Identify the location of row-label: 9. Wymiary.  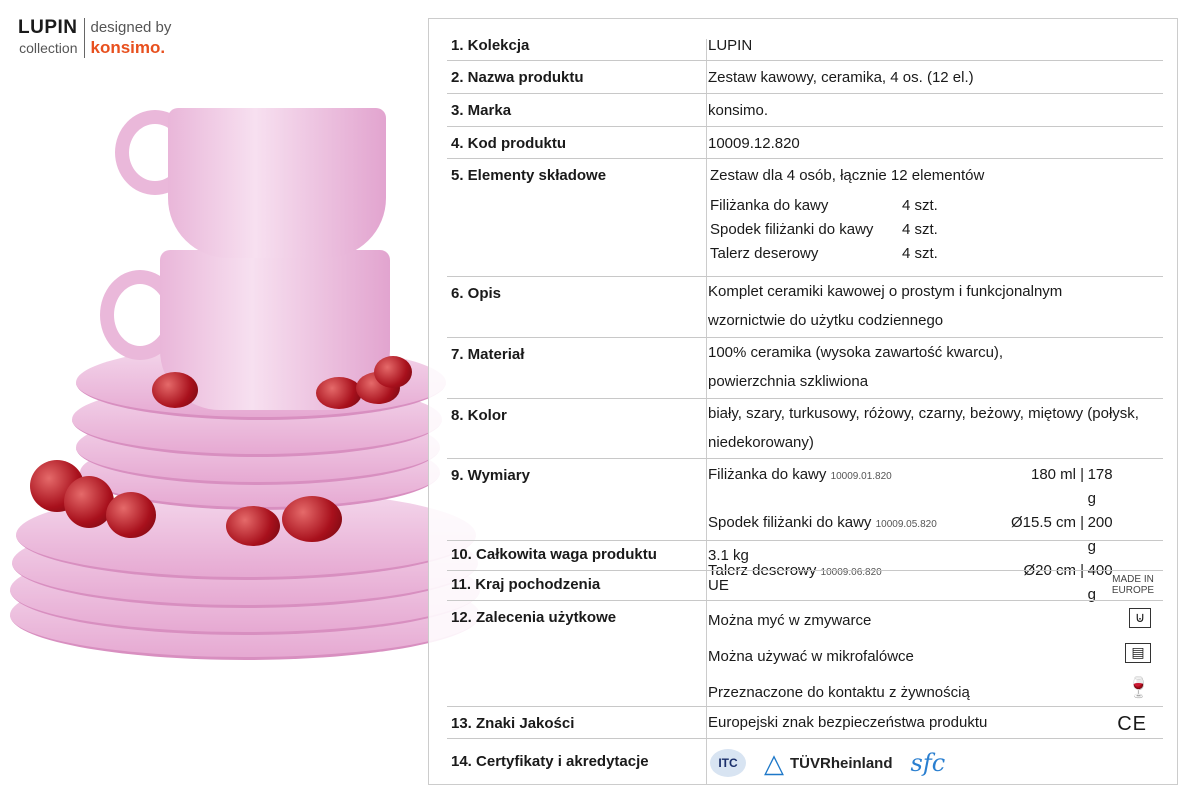
(490, 475).